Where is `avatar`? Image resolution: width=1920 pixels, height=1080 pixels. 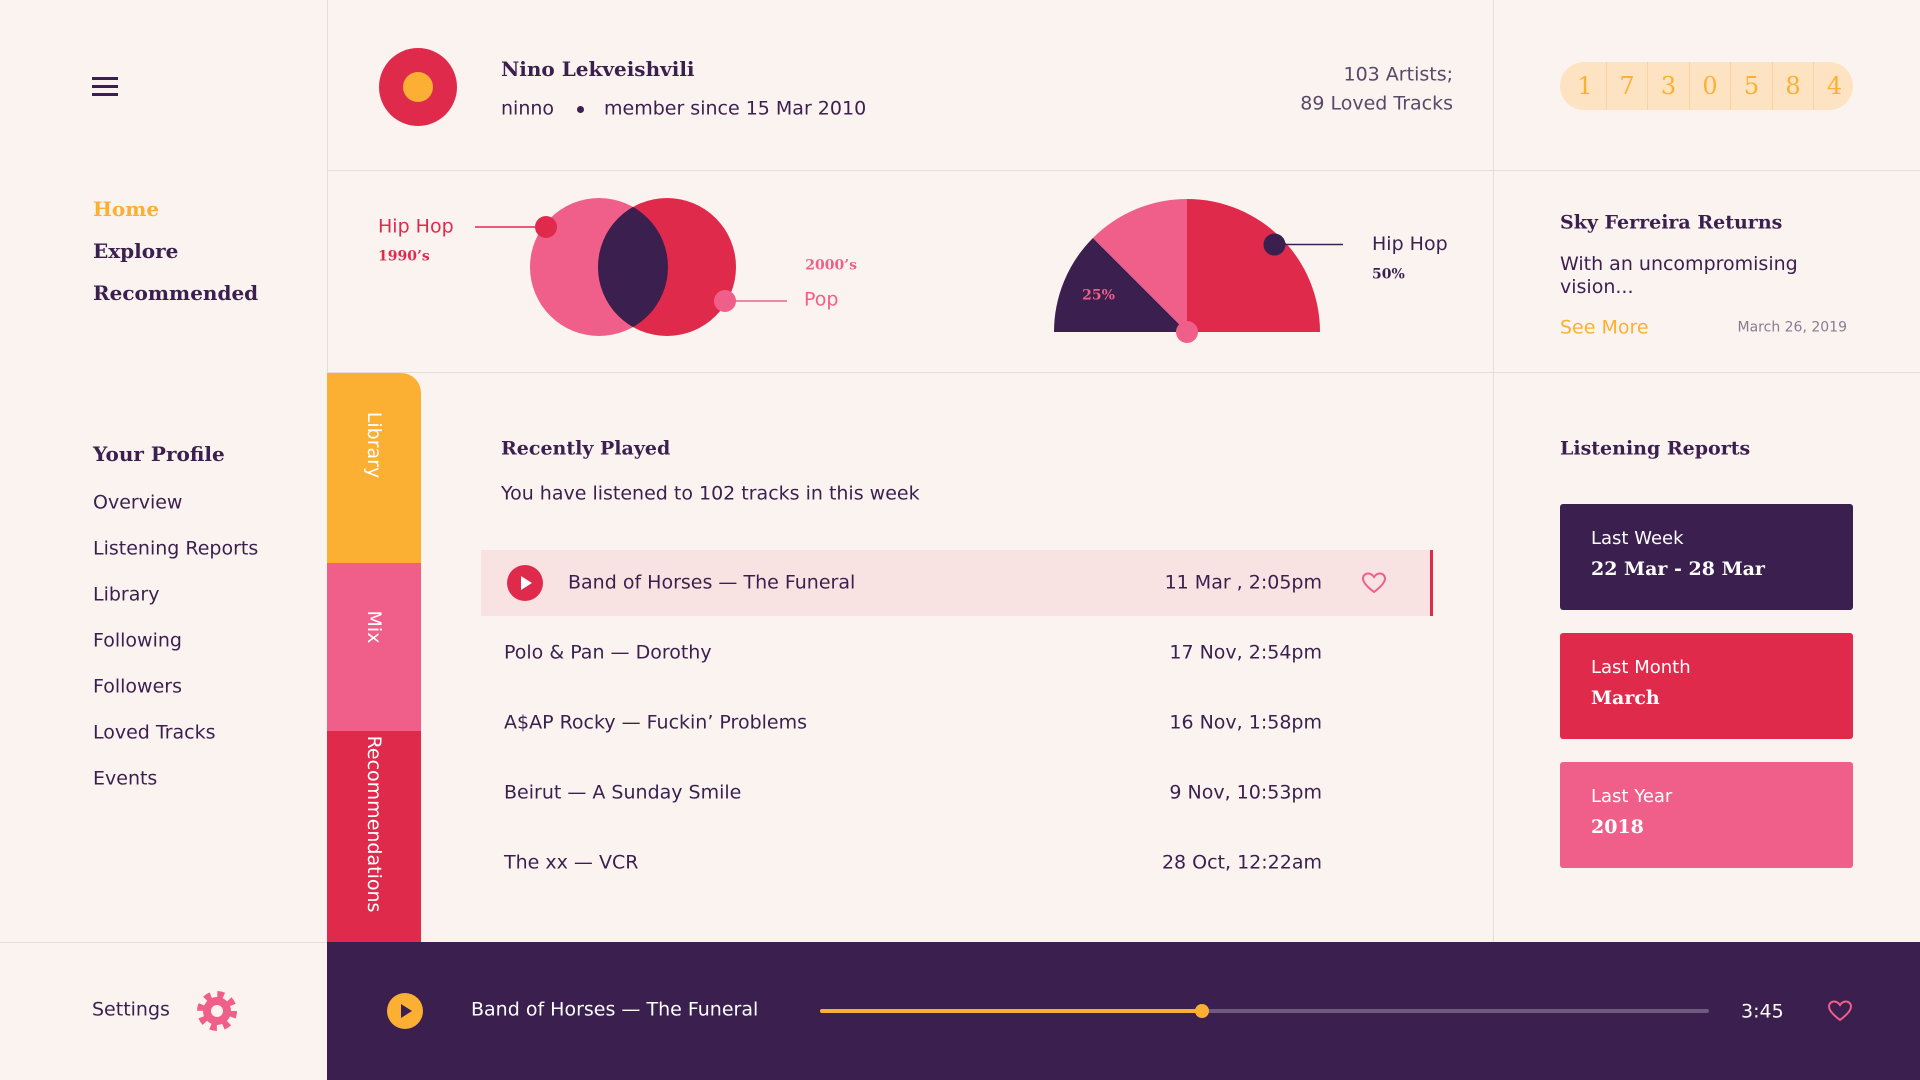 avatar is located at coordinates (418, 87).